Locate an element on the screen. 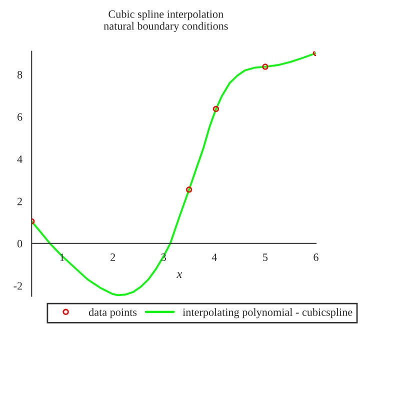 The image size is (395, 395). x-tick-label: 5 is located at coordinates (265, 258).